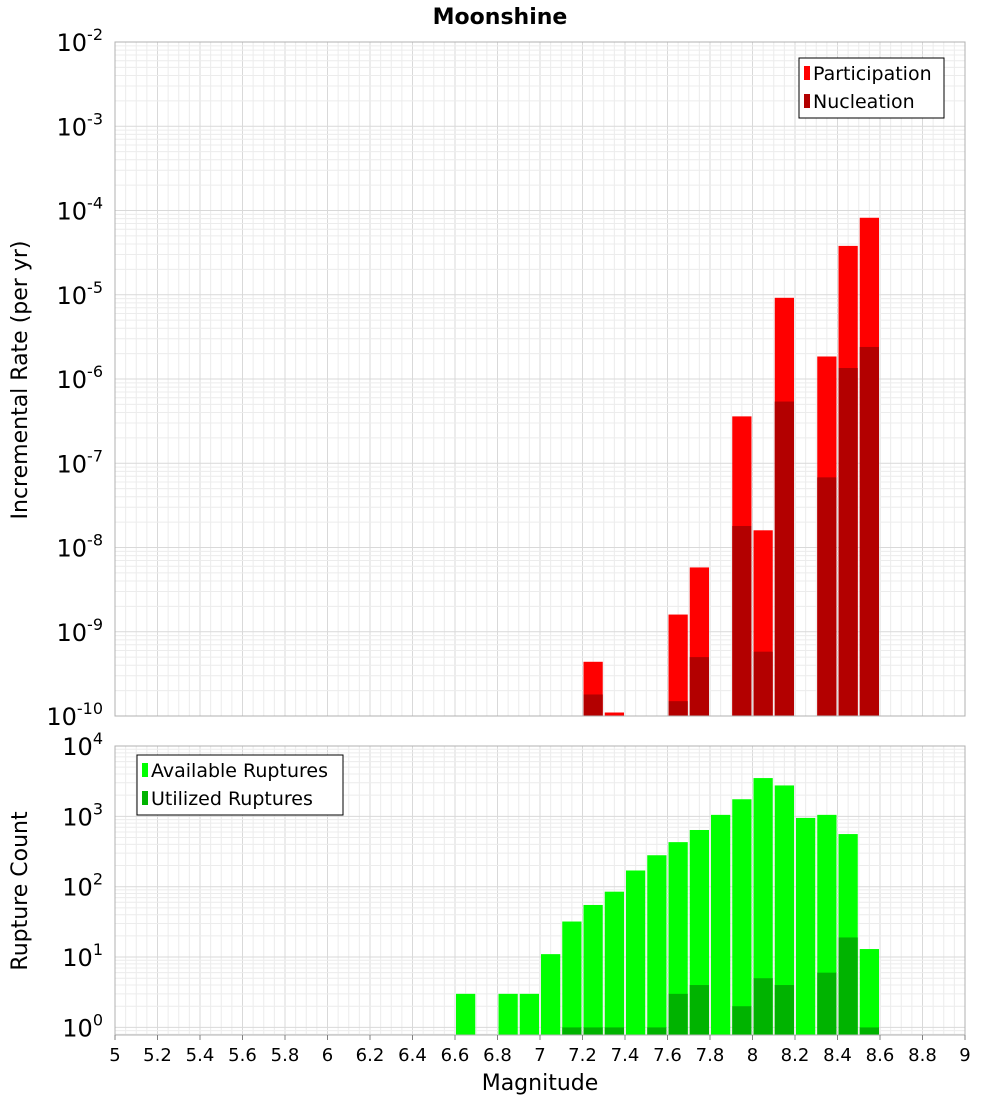 The width and height of the screenshot is (1000, 1104). Describe the element at coordinates (114, 1055) in the screenshot. I see `x-tick-label: 5` at that location.